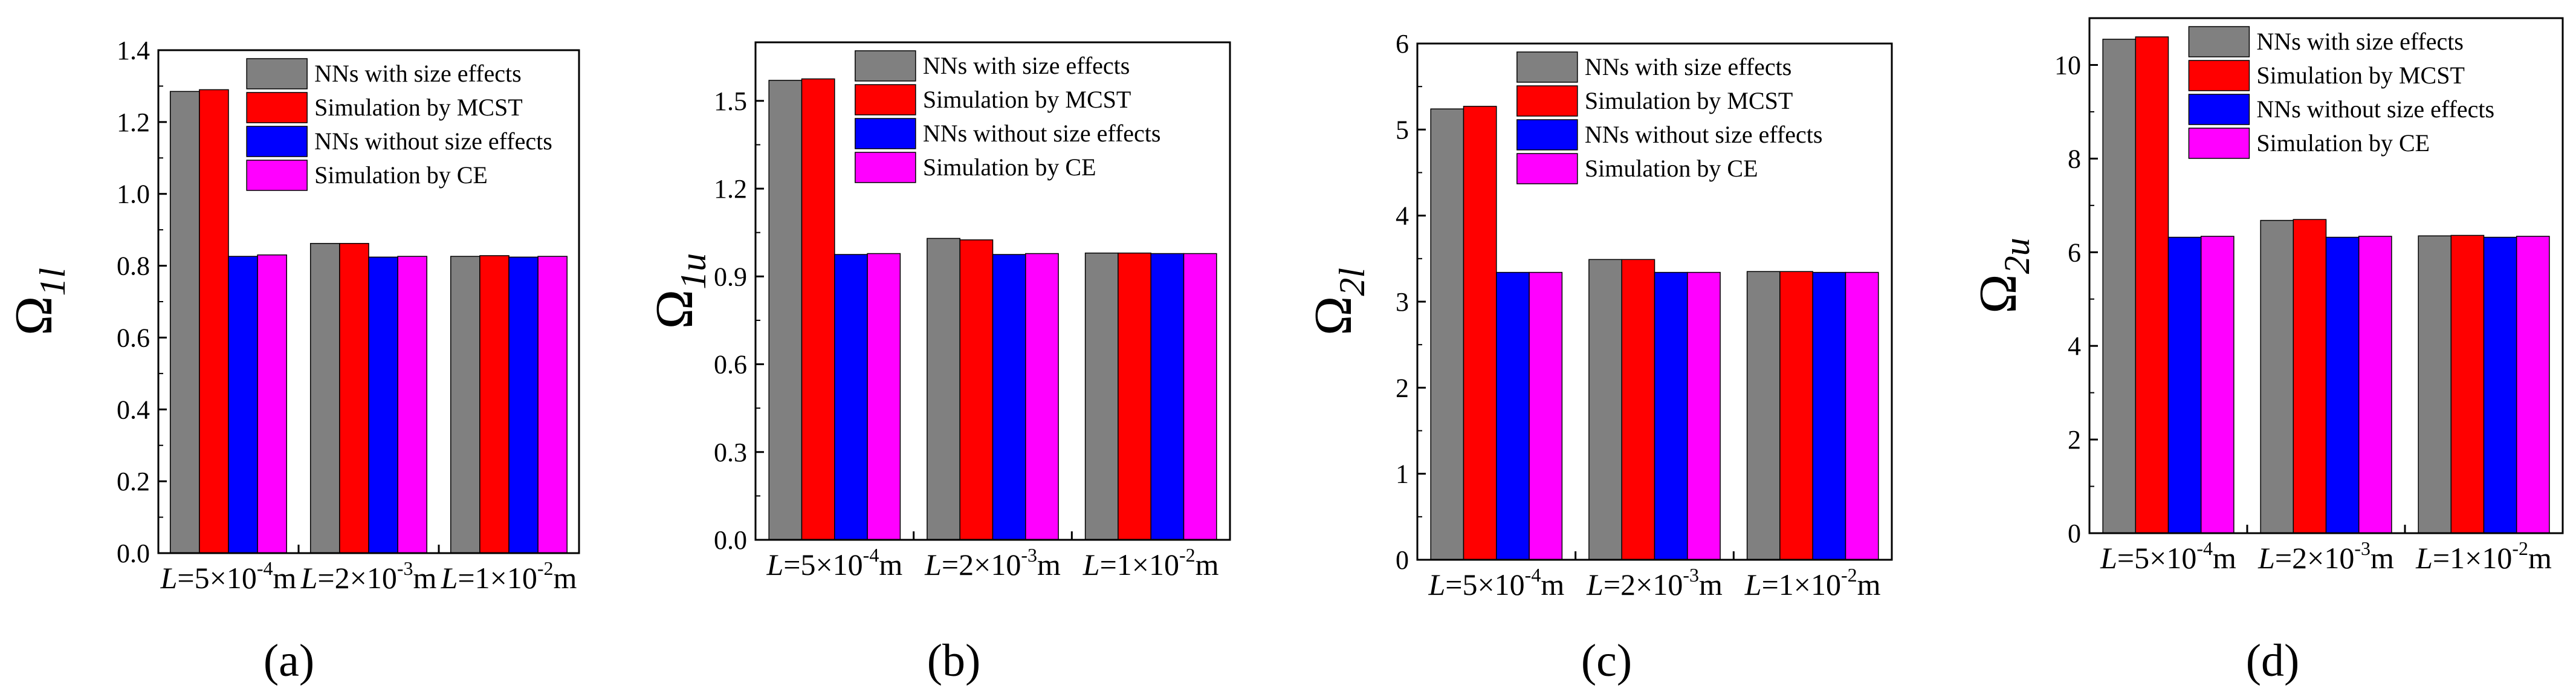 The image size is (2576, 697). I want to click on y-tick-label: 10, so click(2067, 65).